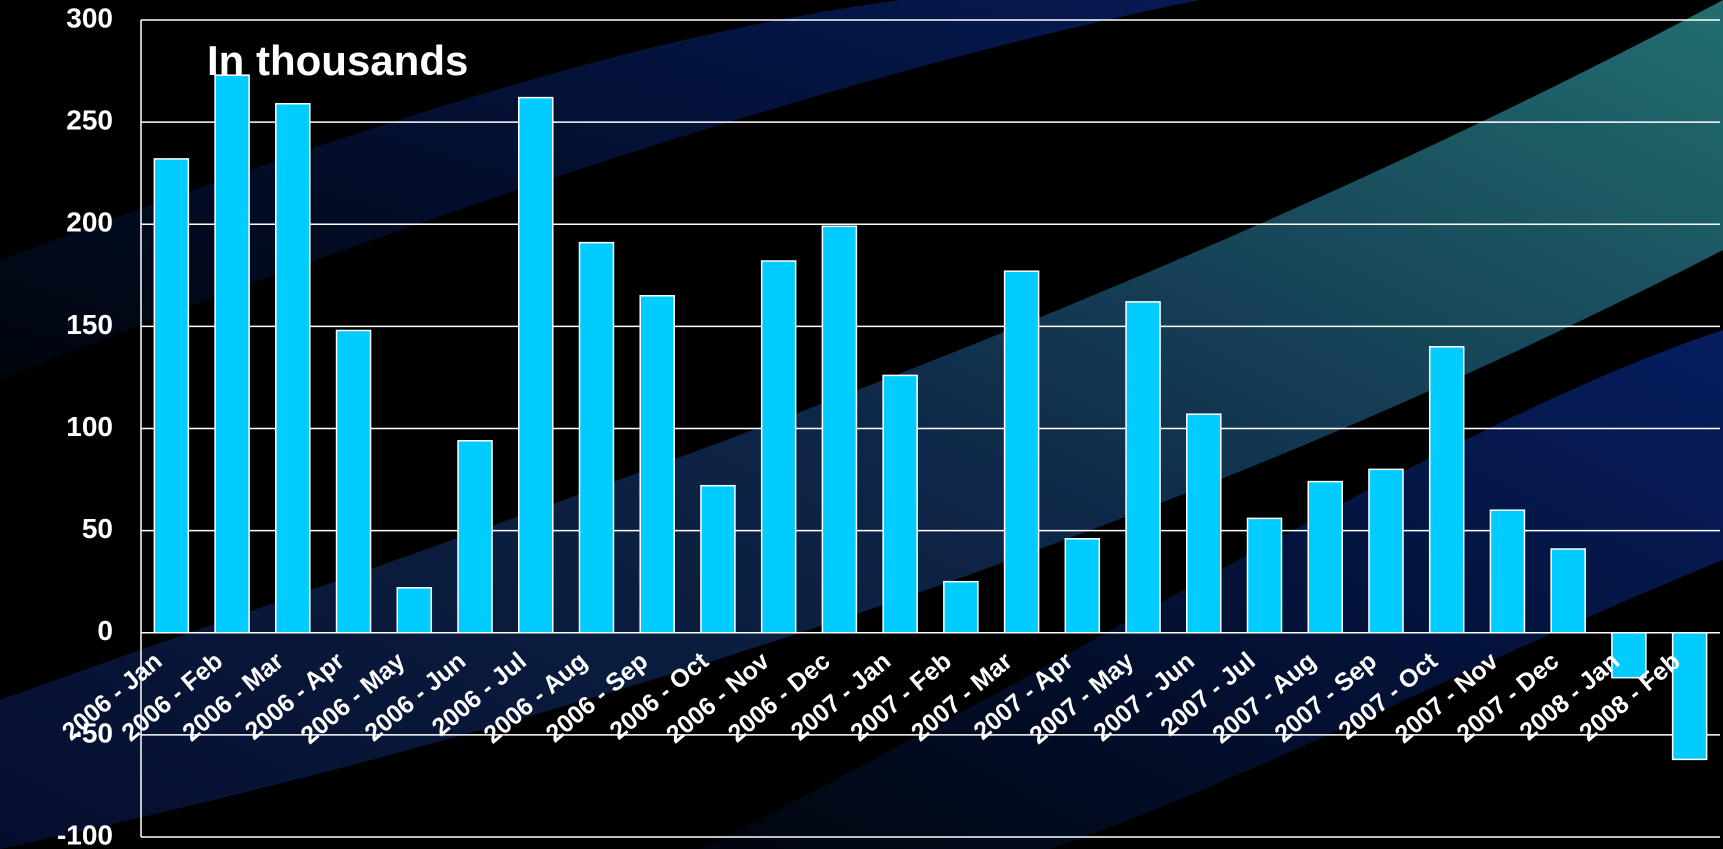 This screenshot has width=1723, height=849. What do you see at coordinates (85, 834) in the screenshot?
I see `y-tick-label: -100` at bounding box center [85, 834].